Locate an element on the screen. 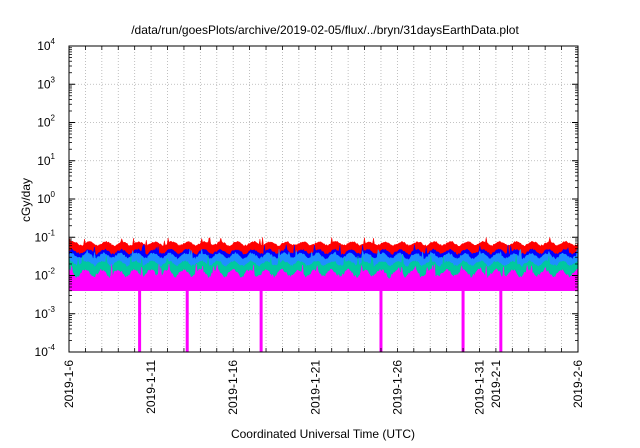 Image resolution: width=640 pixels, height=448 pixels. y-axis-label: cGy/day is located at coordinates (26, 200).